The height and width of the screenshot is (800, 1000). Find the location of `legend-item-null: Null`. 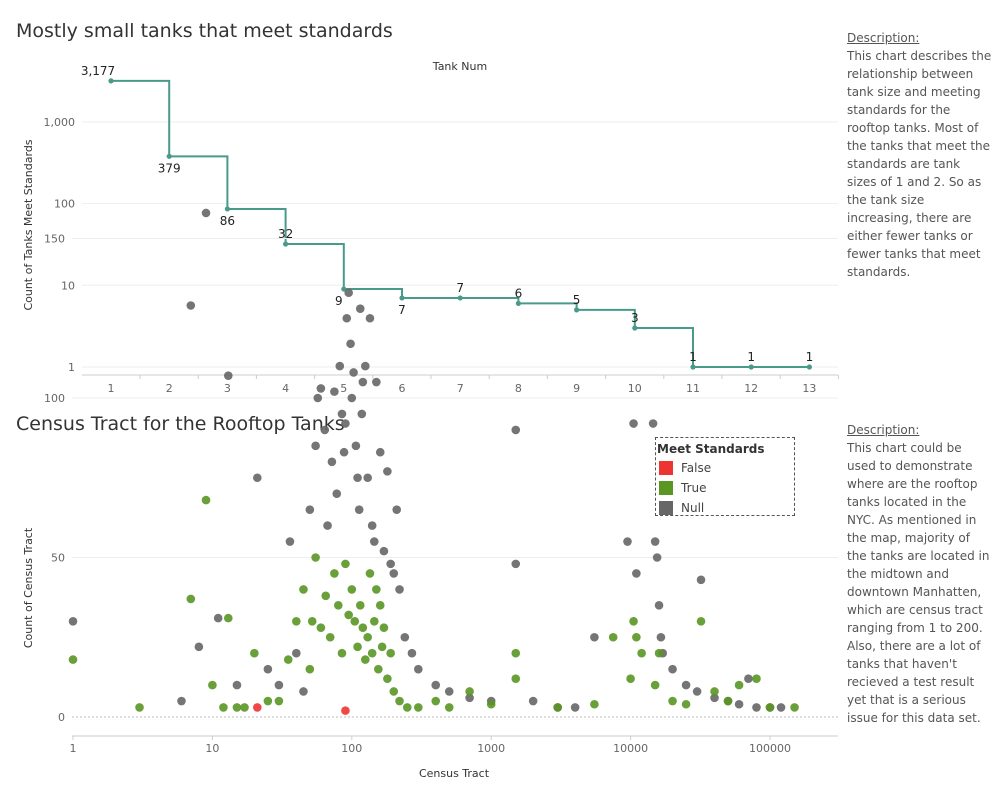

legend-item-null: Null is located at coordinates (726, 508).